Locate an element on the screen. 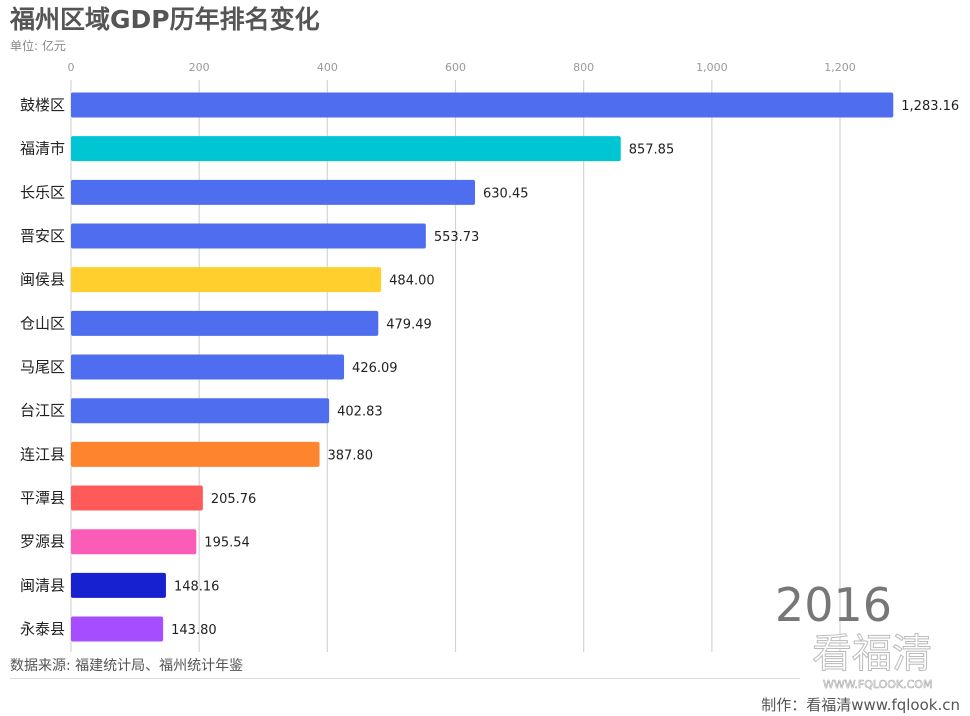  value-label: 143.80 is located at coordinates (194, 630).